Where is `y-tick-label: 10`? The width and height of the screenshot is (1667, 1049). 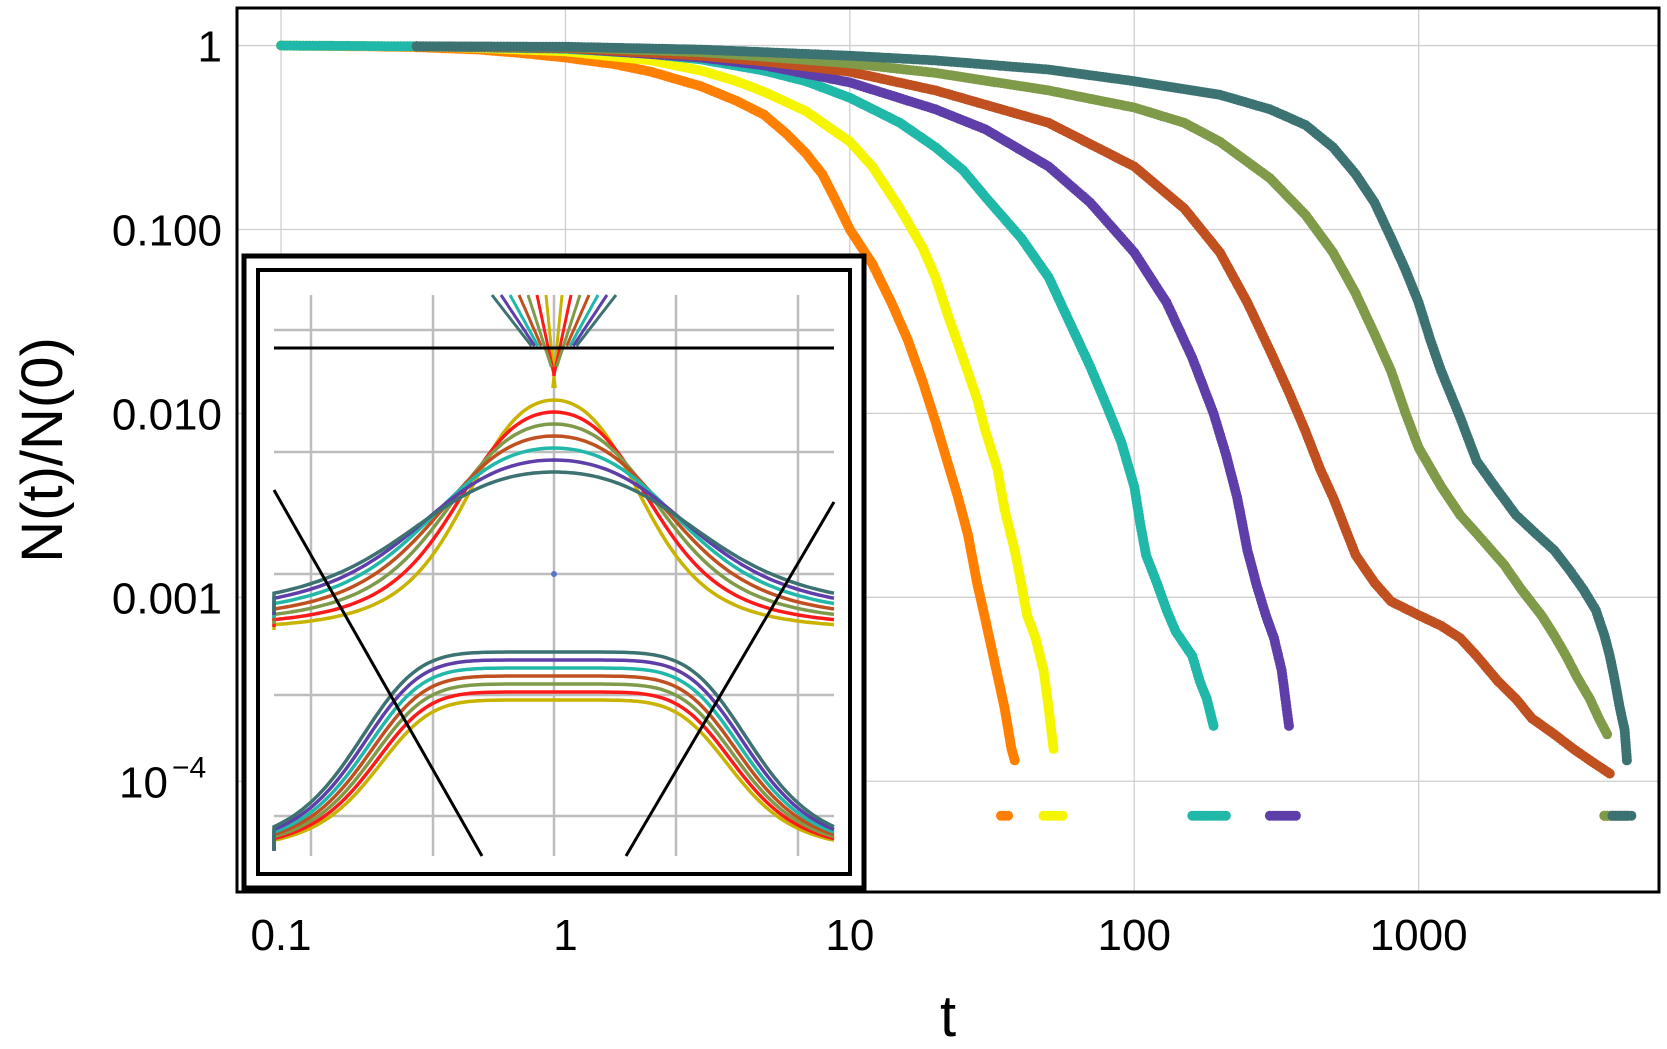
y-tick-label: 10 is located at coordinates (143, 782).